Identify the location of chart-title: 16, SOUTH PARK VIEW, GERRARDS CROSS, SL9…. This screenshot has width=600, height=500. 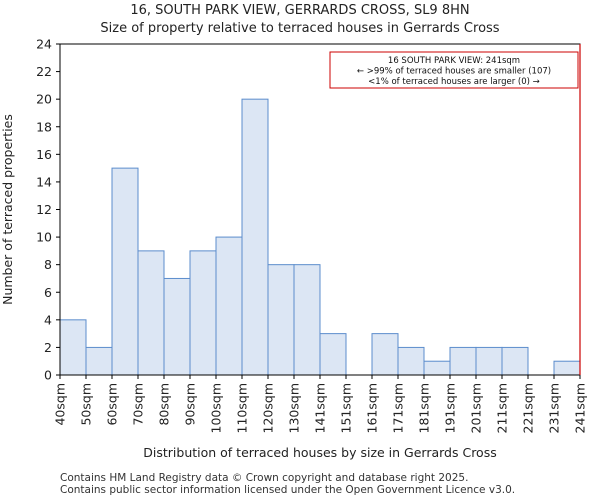
(300, 10).